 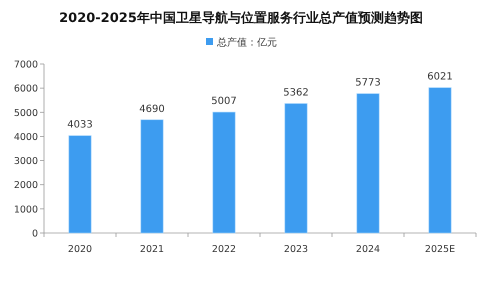 What do you see at coordinates (152, 249) in the screenshot?
I see `x-tick-label: 2021` at bounding box center [152, 249].